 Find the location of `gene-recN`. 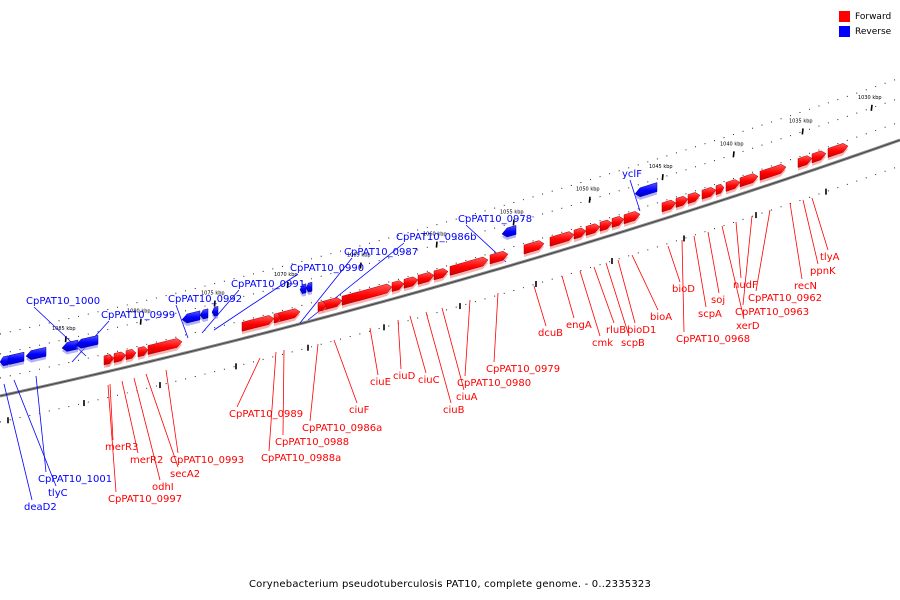

gene-recN is located at coordinates (805, 163).